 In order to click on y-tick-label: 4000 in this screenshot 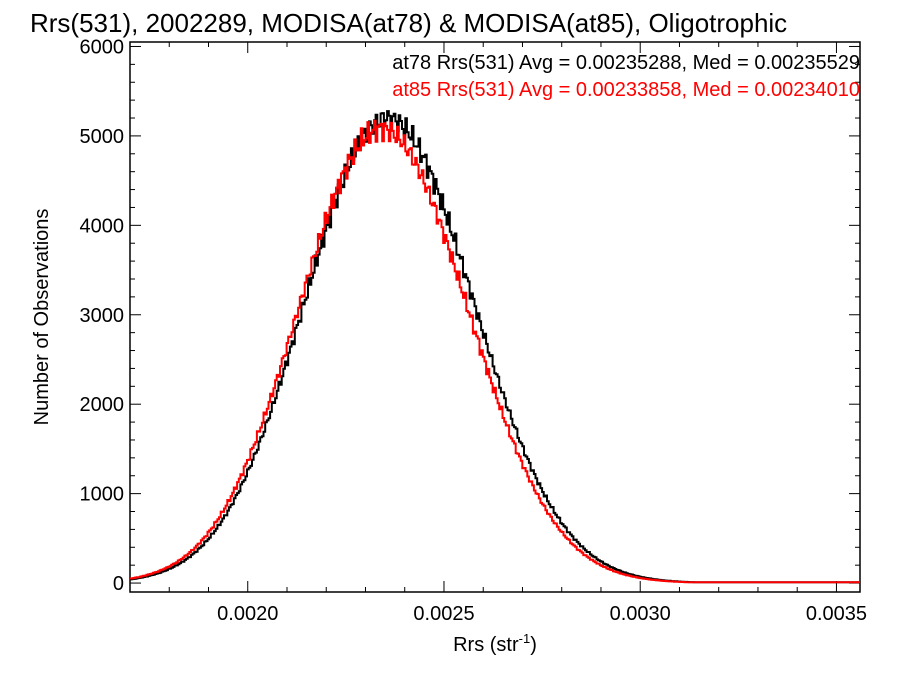, I will do `click(102, 226)`.